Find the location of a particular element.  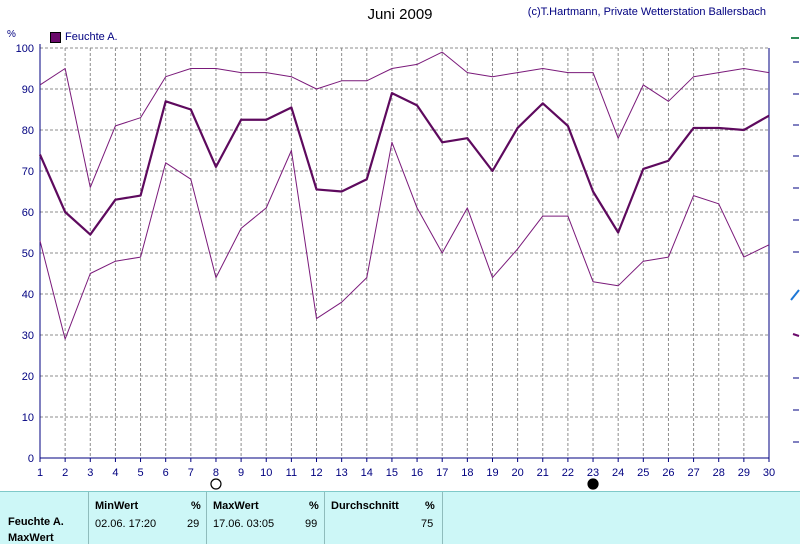

x-tick-label: 7 is located at coordinates (191, 473).